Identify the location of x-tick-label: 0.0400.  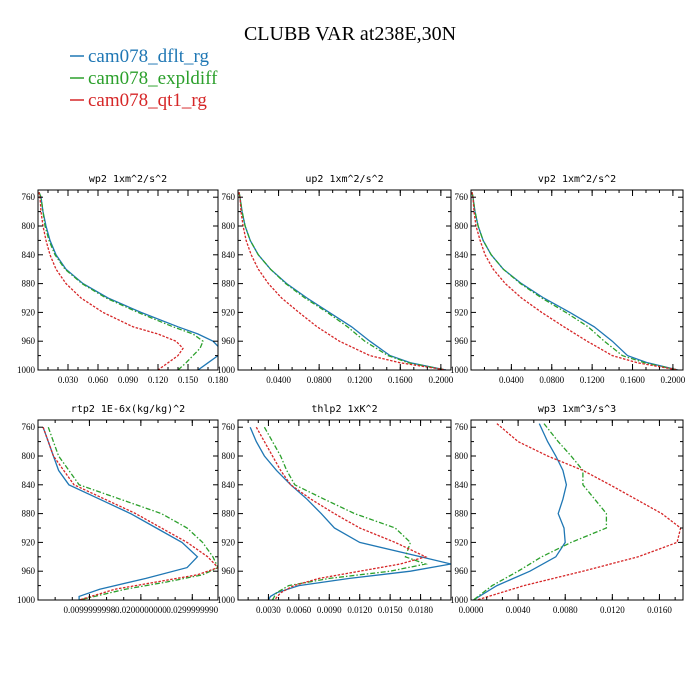
(511, 380).